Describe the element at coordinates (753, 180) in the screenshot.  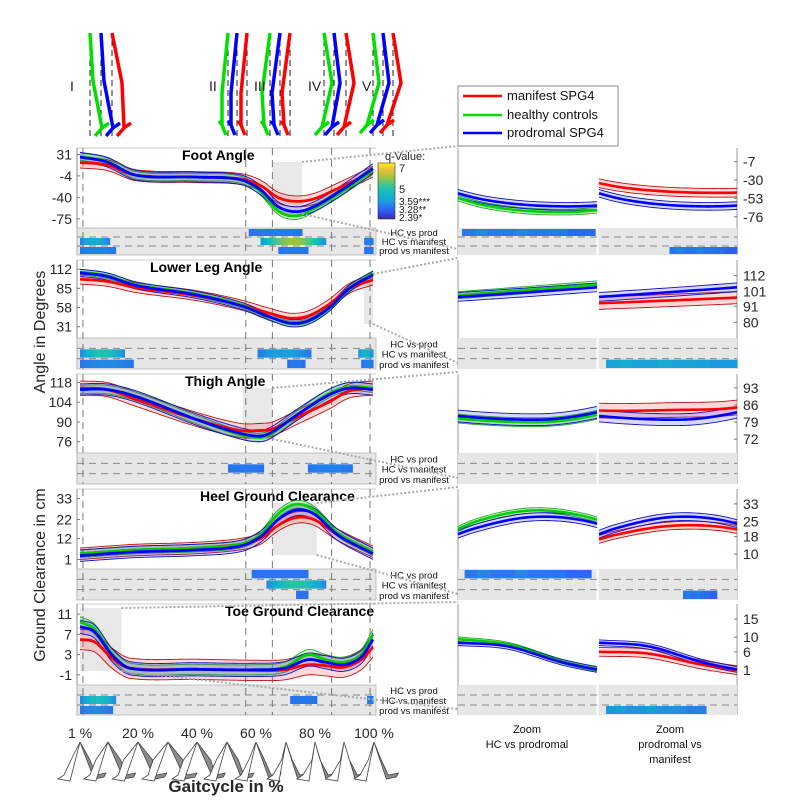
I see `zoom-y-tick-label: -30` at that location.